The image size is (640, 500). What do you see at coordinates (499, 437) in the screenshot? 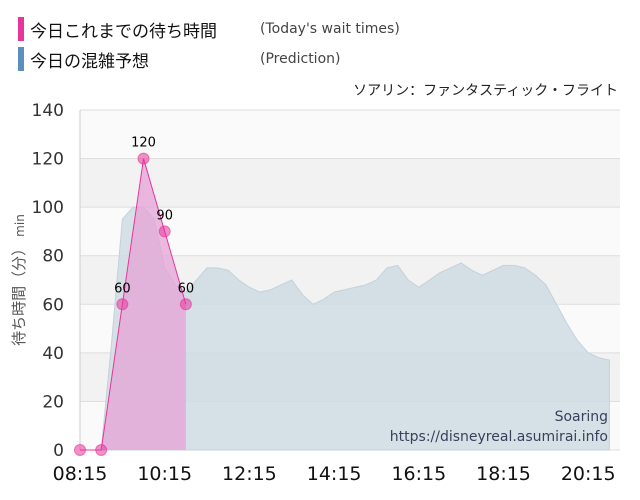
I see `watermark-url: https://disneyreal.asumirai.info` at bounding box center [499, 437].